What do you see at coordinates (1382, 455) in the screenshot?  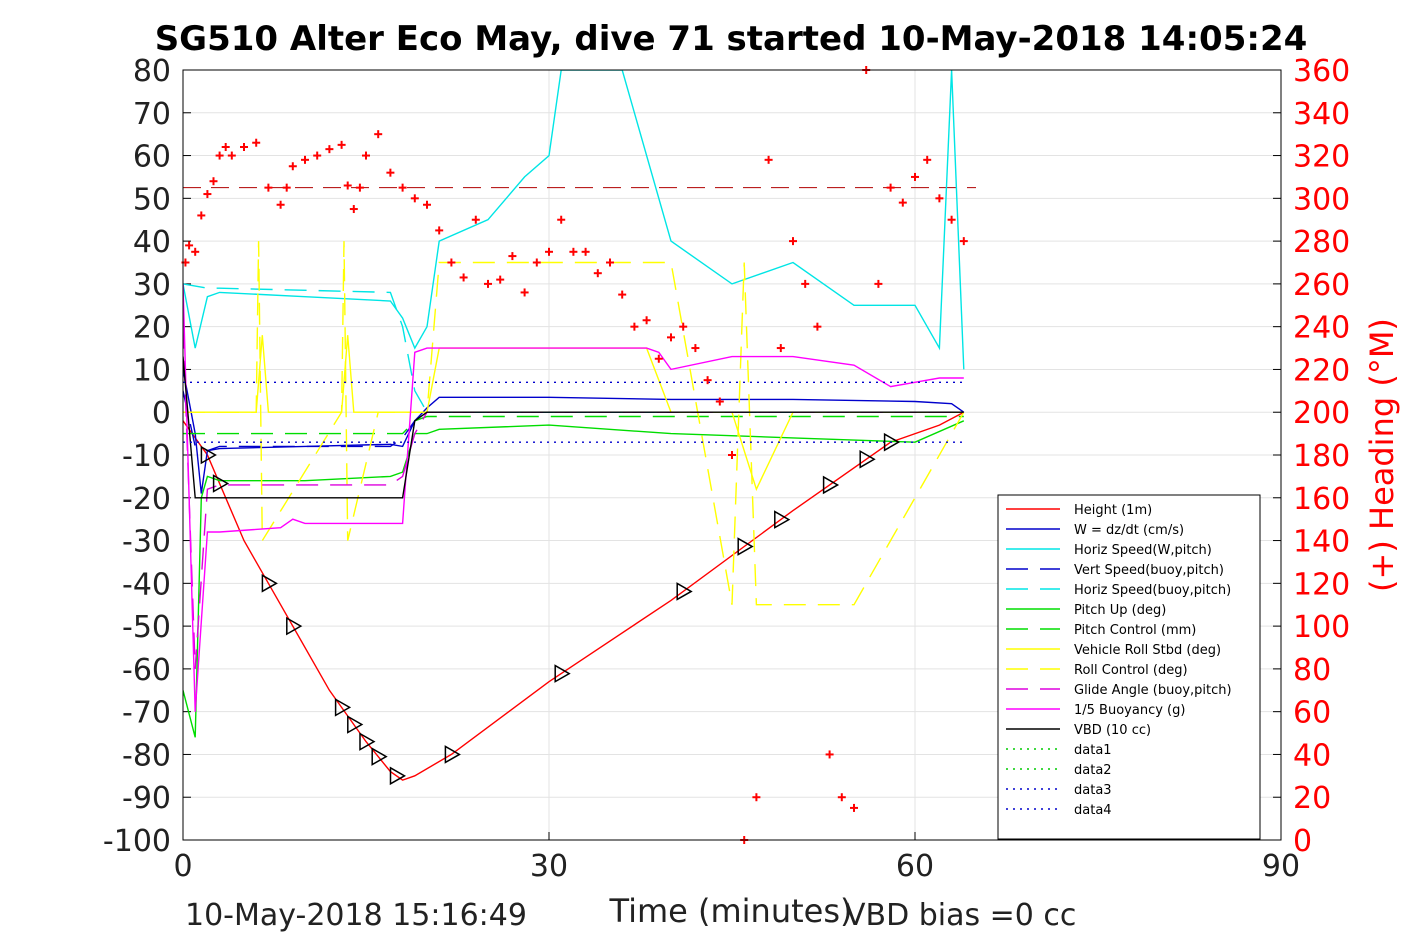 I see `y2-axis-label: (+) Heading (°M)` at bounding box center [1382, 455].